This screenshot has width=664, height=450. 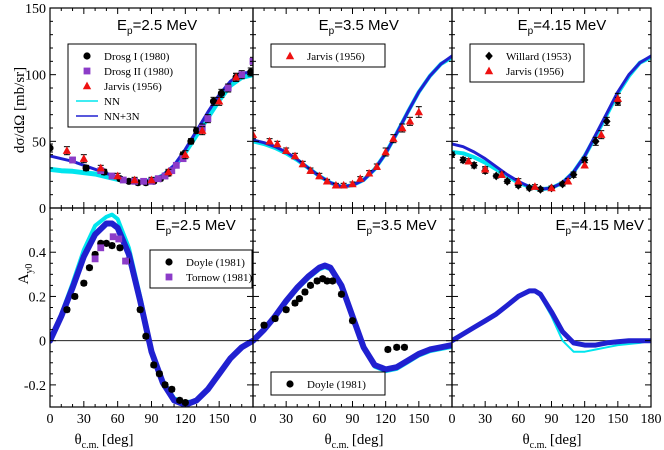 What do you see at coordinates (35, 9) in the screenshot?
I see `y-tick-label: 150` at bounding box center [35, 9].